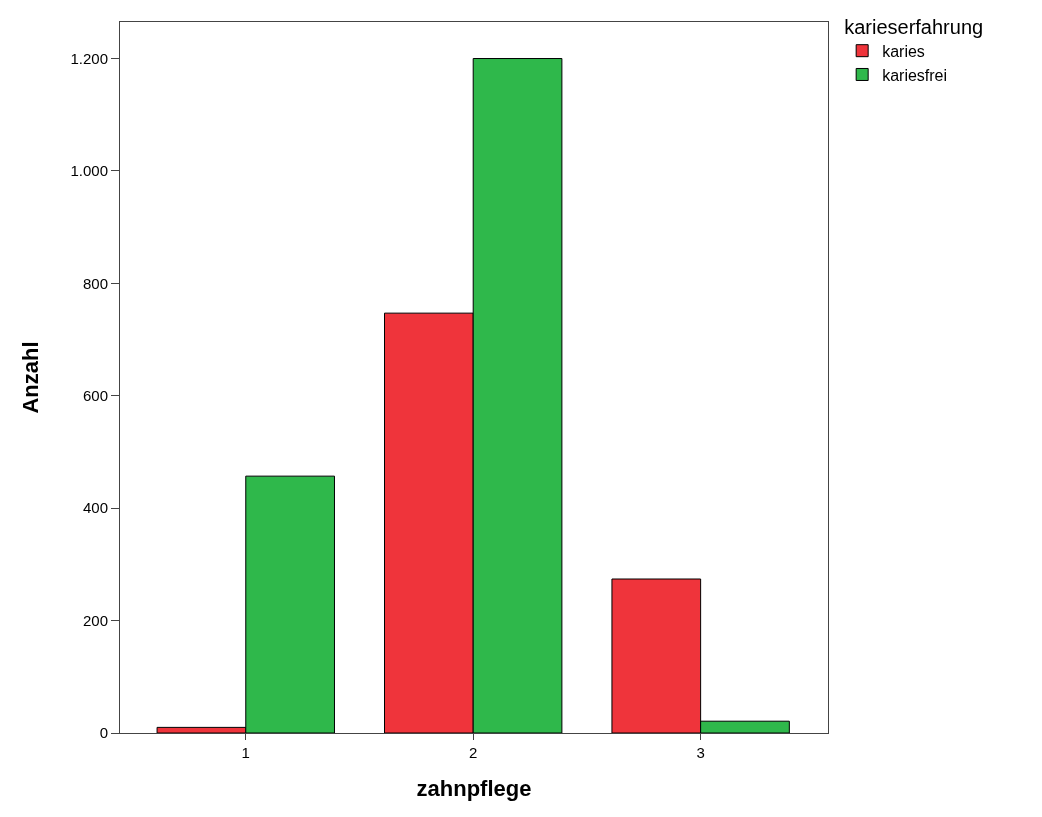 This screenshot has width=1042, height=817. Describe the element at coordinates (31, 377) in the screenshot. I see `y-axis-title: Anzahl` at that location.